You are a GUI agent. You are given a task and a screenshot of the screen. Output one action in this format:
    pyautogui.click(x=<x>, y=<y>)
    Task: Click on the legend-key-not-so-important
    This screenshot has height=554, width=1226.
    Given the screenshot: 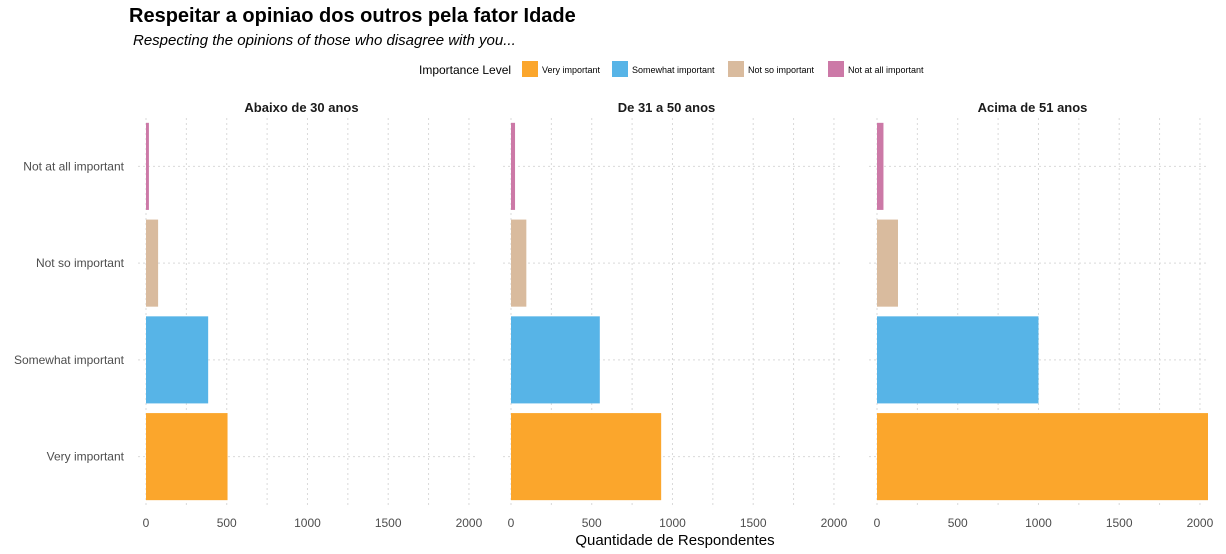 What is the action you would take?
    pyautogui.click(x=736, y=69)
    